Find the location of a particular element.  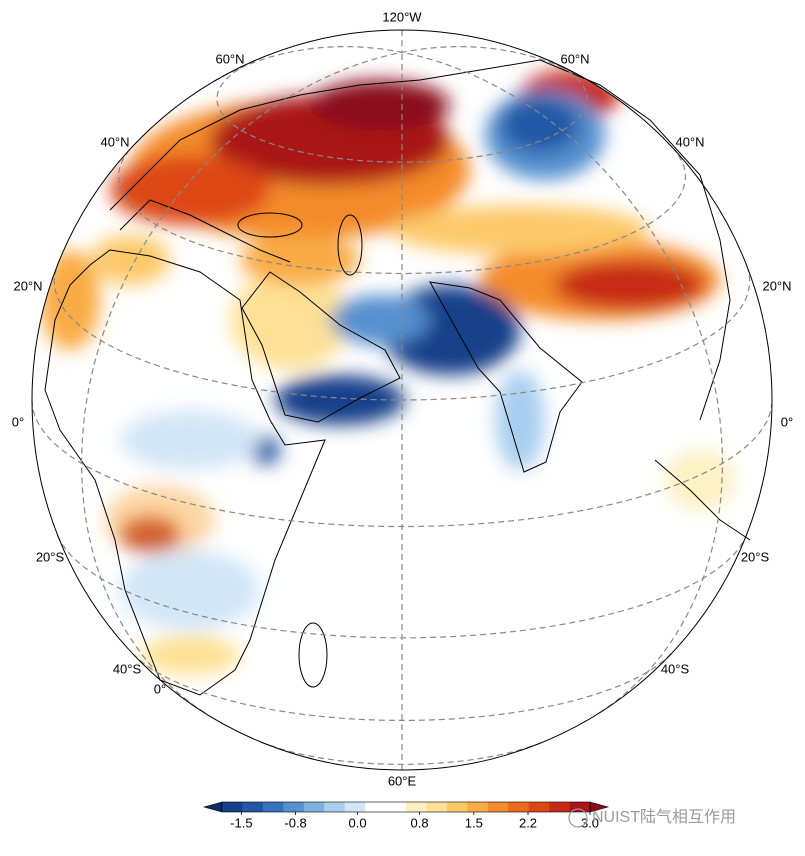

colorbar-tick-label: 3.0 is located at coordinates (590, 822).